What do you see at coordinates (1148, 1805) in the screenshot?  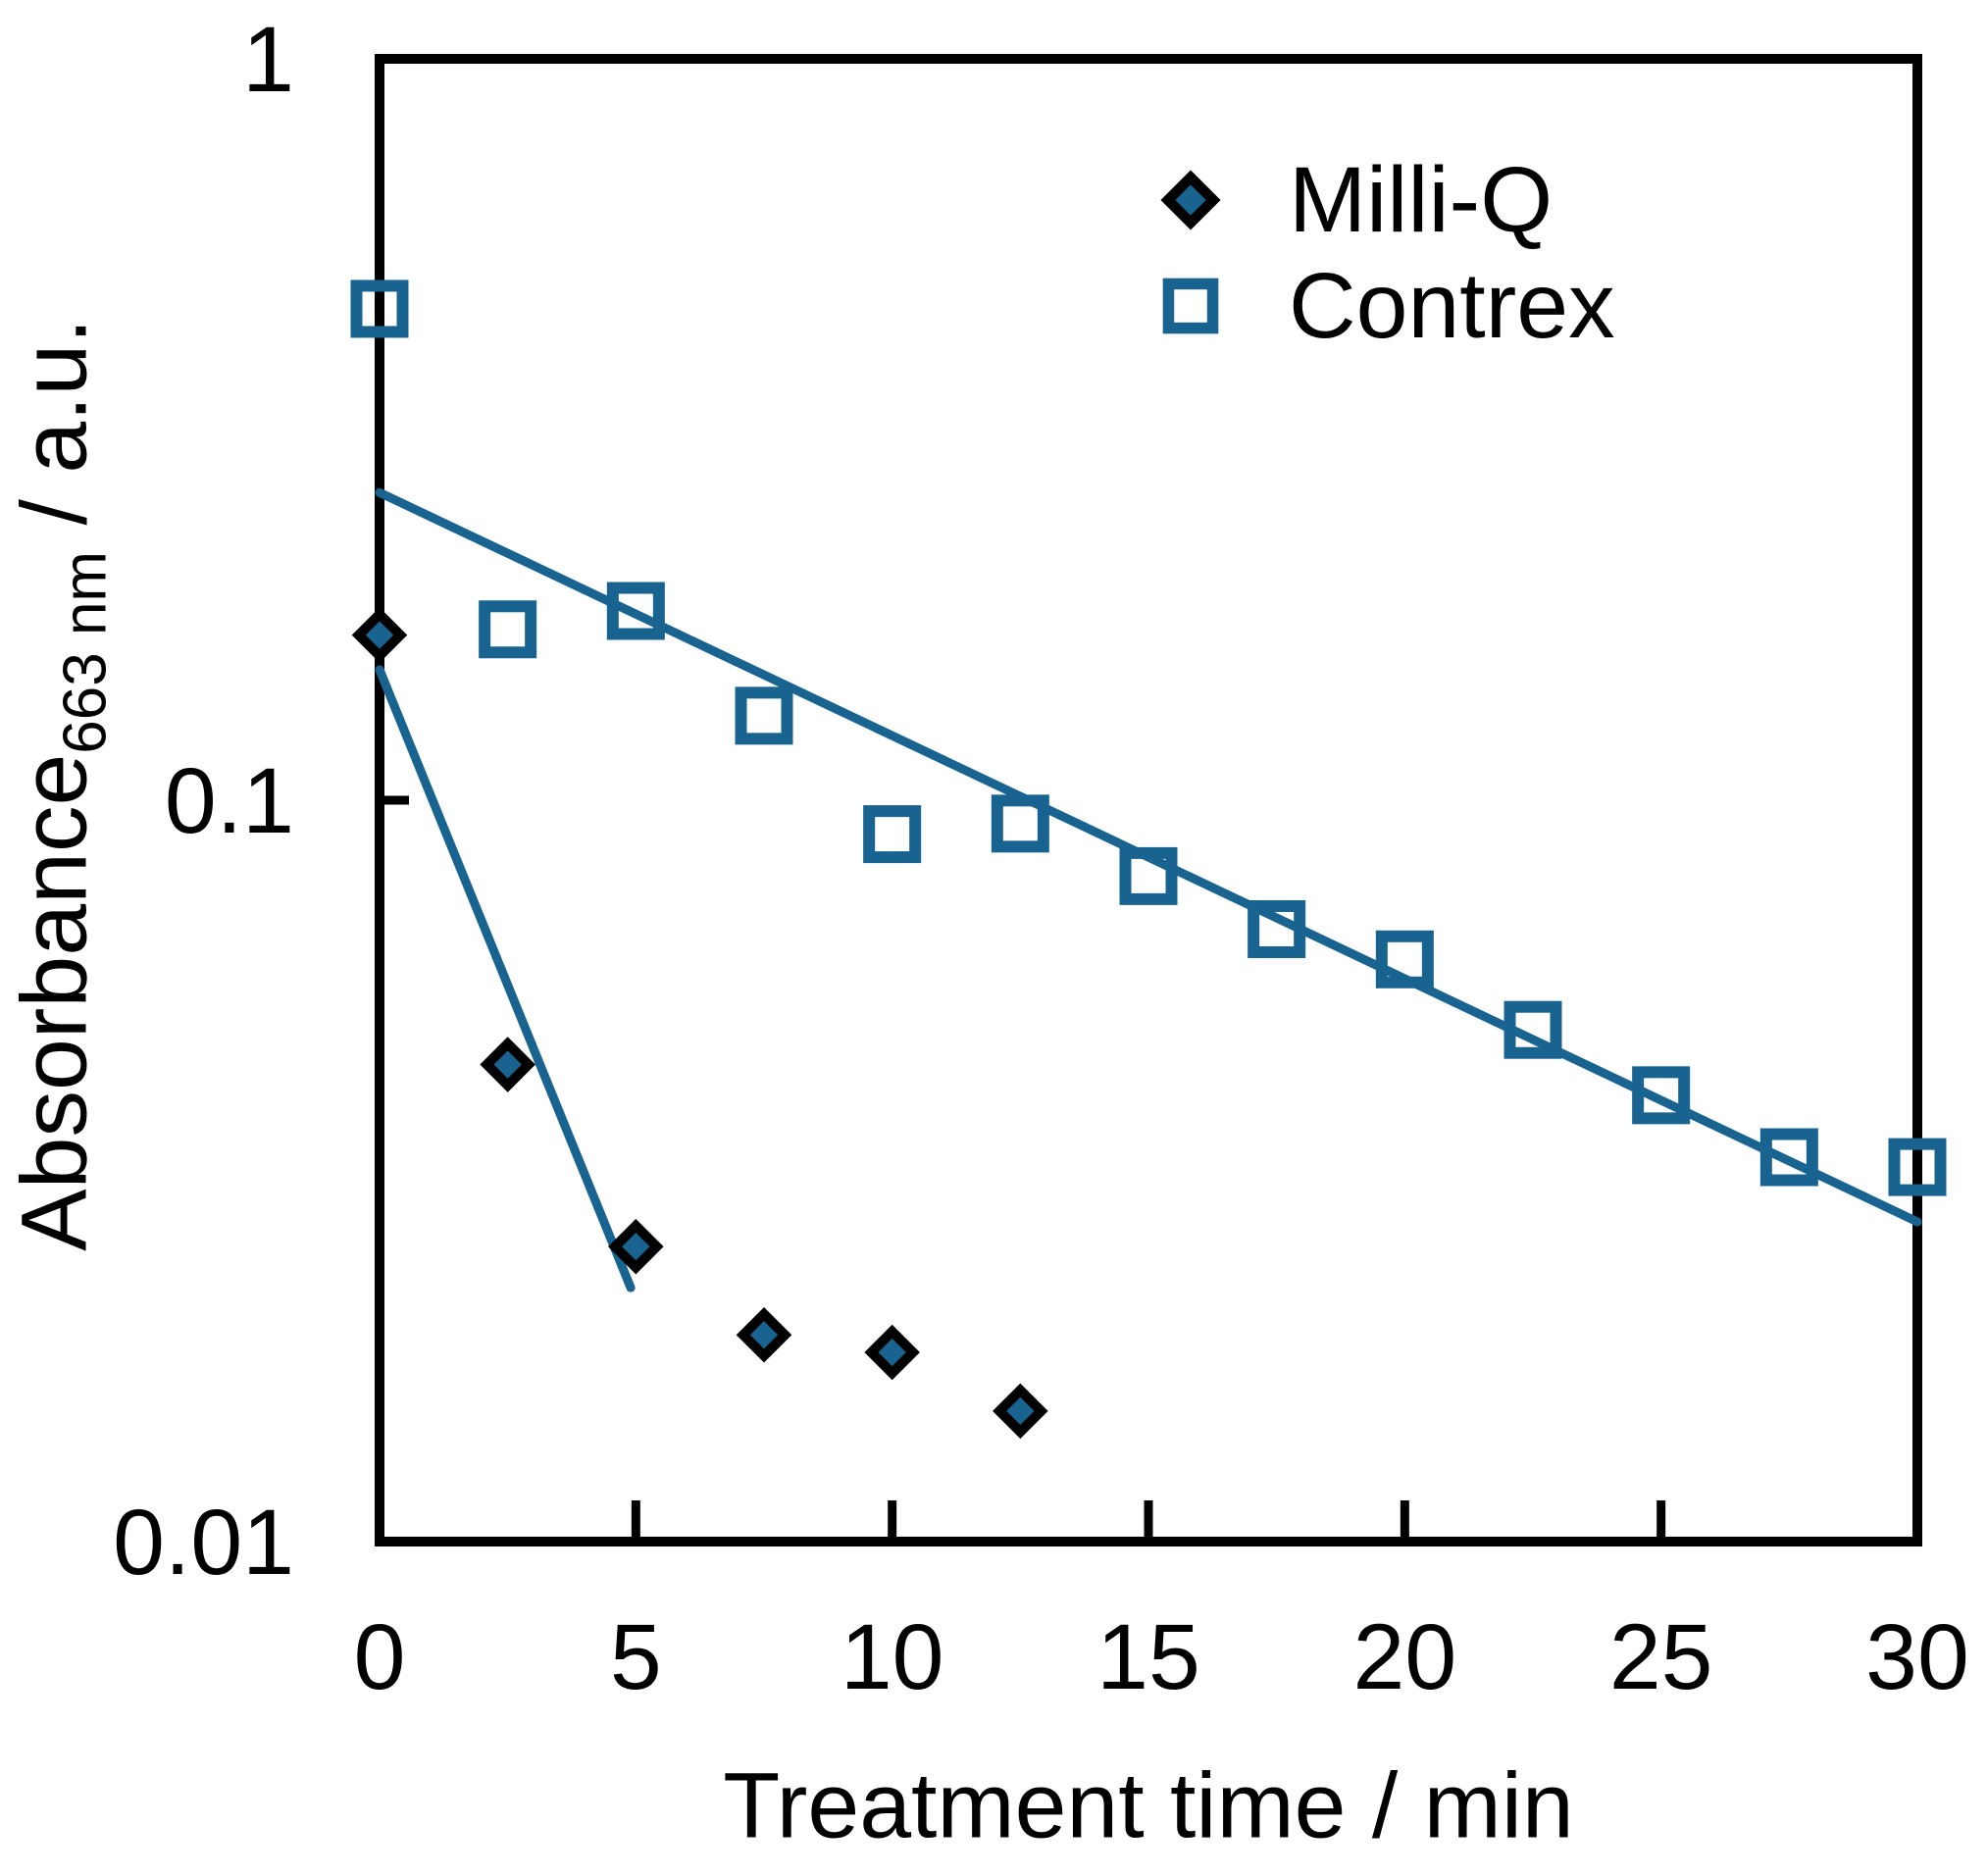 I see `x-axis-title: Treatment time / min` at bounding box center [1148, 1805].